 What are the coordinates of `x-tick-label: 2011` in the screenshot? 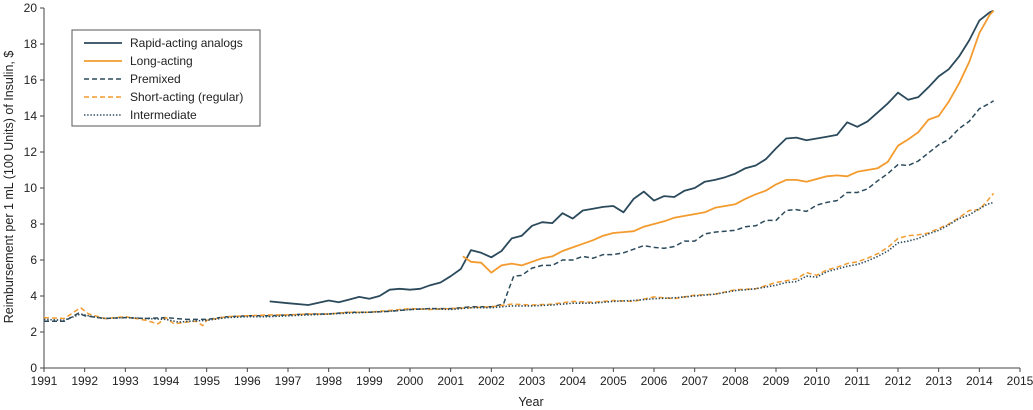 It's located at (857, 381).